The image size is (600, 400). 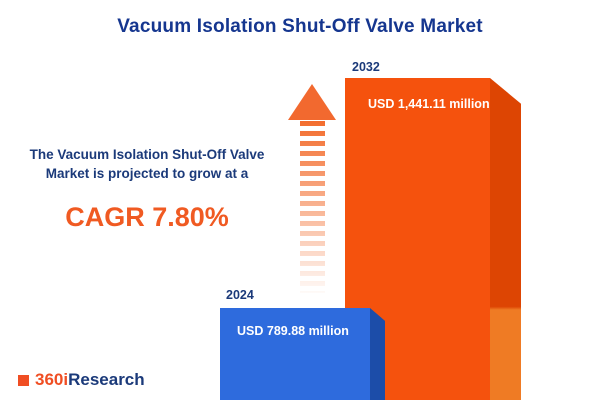 I want to click on logo-text-360i: 360i, so click(x=52, y=379).